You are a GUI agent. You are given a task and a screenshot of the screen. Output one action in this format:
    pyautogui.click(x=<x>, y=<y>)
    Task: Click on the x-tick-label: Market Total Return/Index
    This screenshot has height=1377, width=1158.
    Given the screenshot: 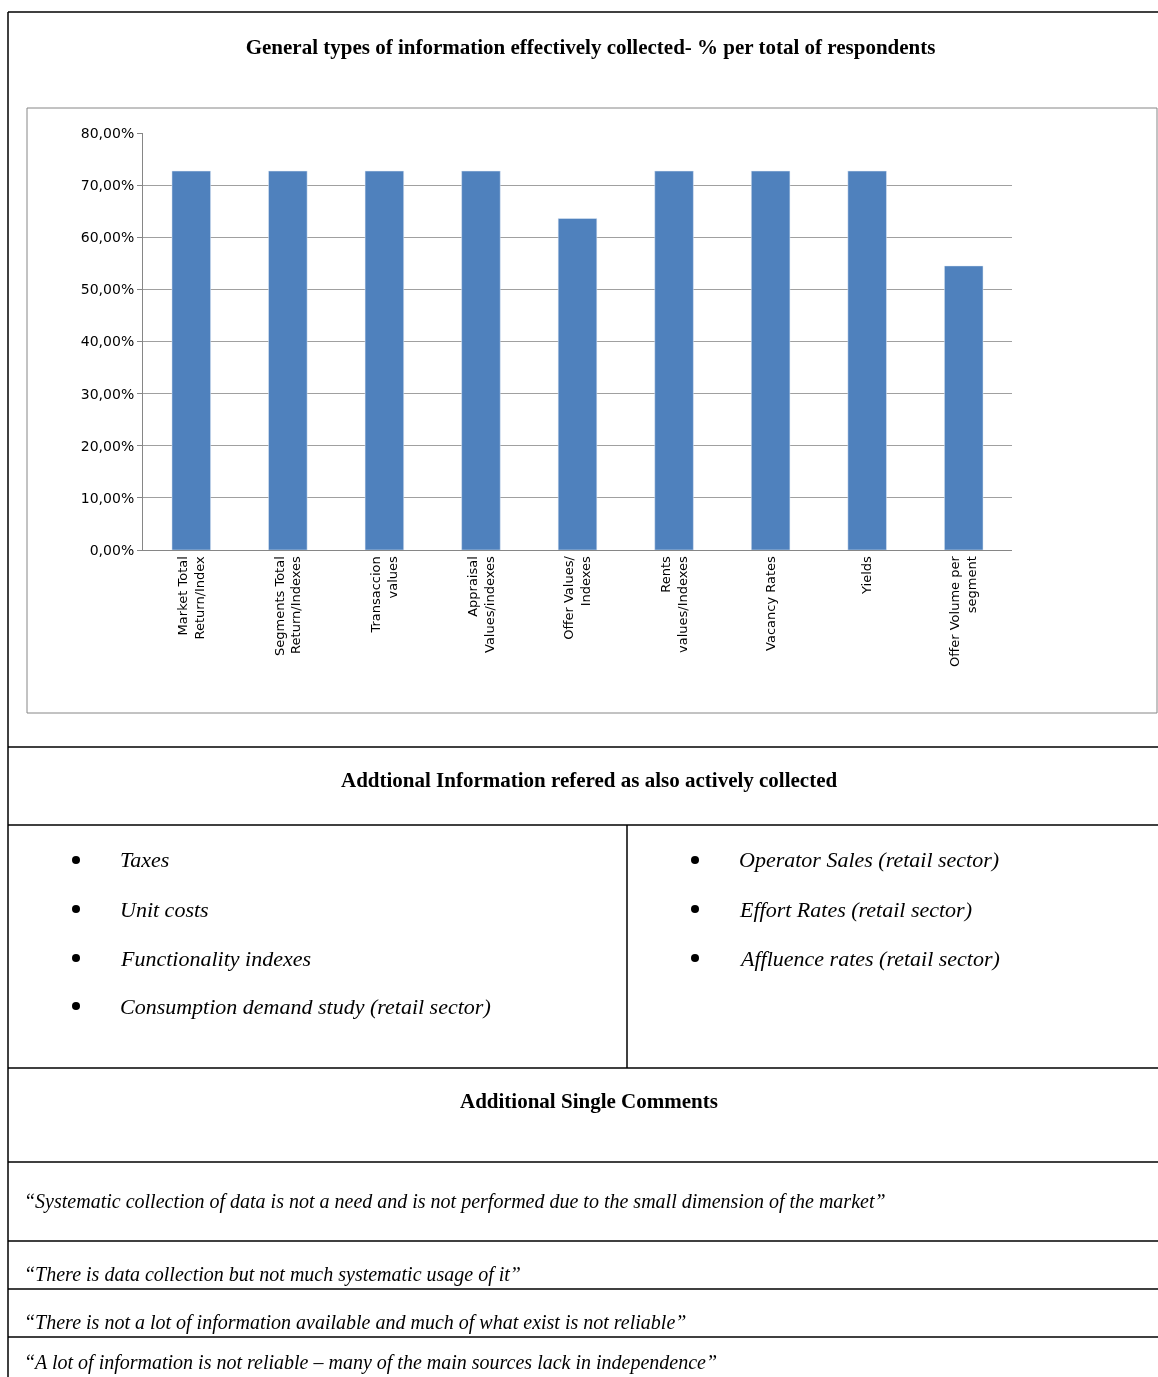 What is the action you would take?
    pyautogui.click(x=191, y=597)
    